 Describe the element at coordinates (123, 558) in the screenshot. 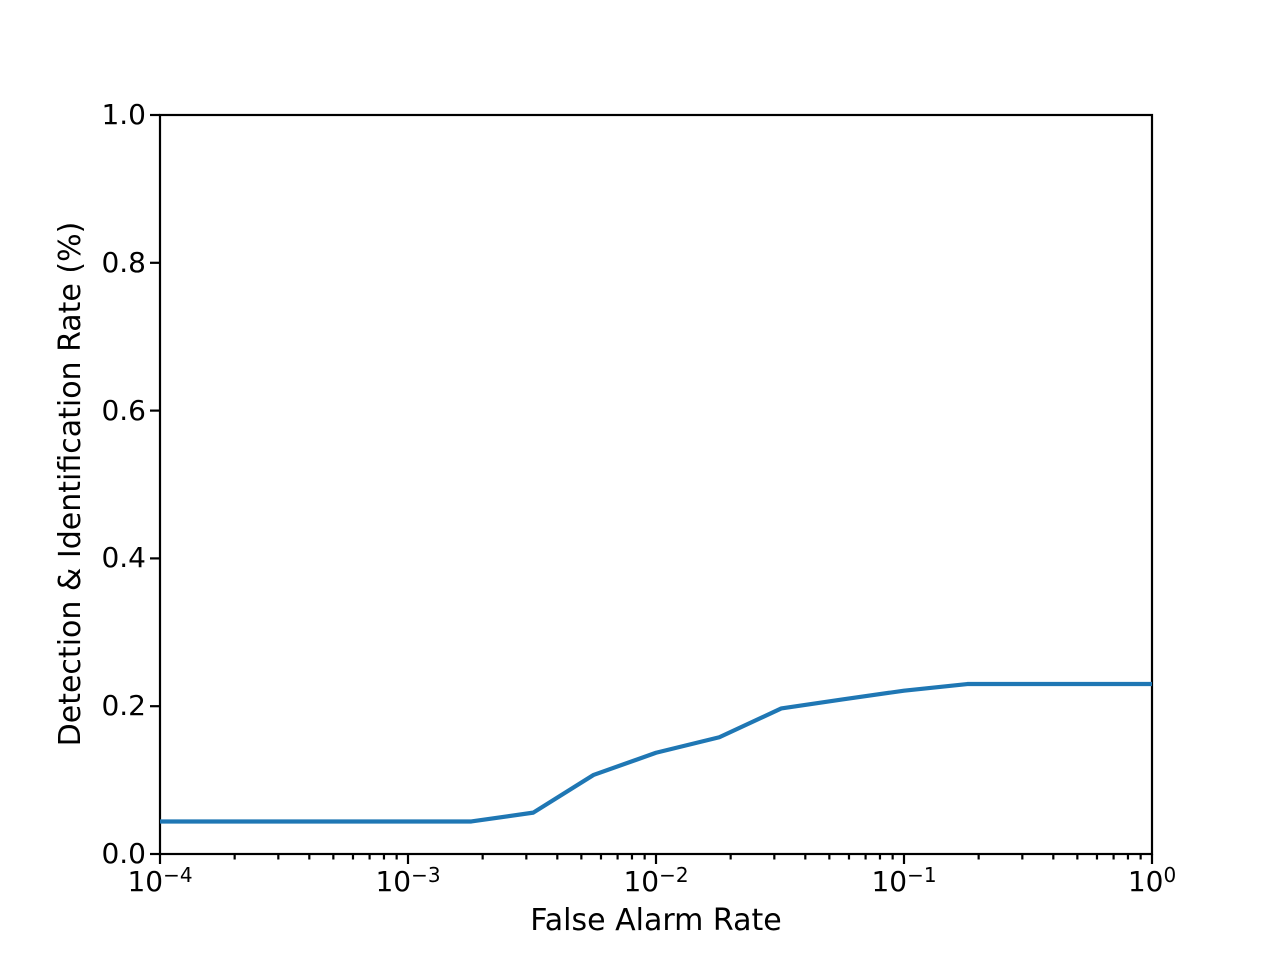

I see `y-tick-label: 0.4` at that location.